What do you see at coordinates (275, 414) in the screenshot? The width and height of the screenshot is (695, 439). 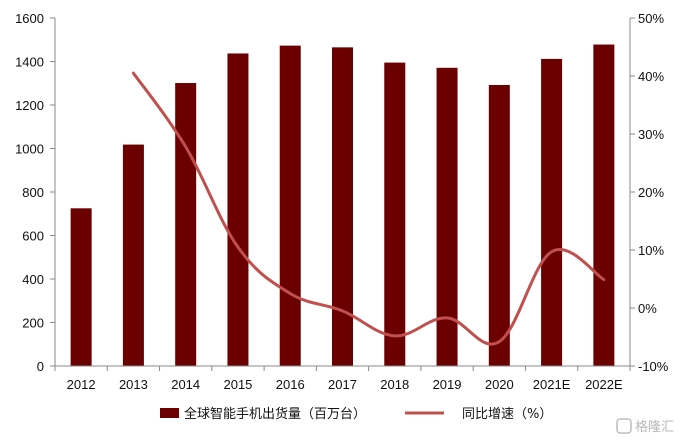 I see `legend-label-bar: 全球智能手机出货量（百万台）` at bounding box center [275, 414].